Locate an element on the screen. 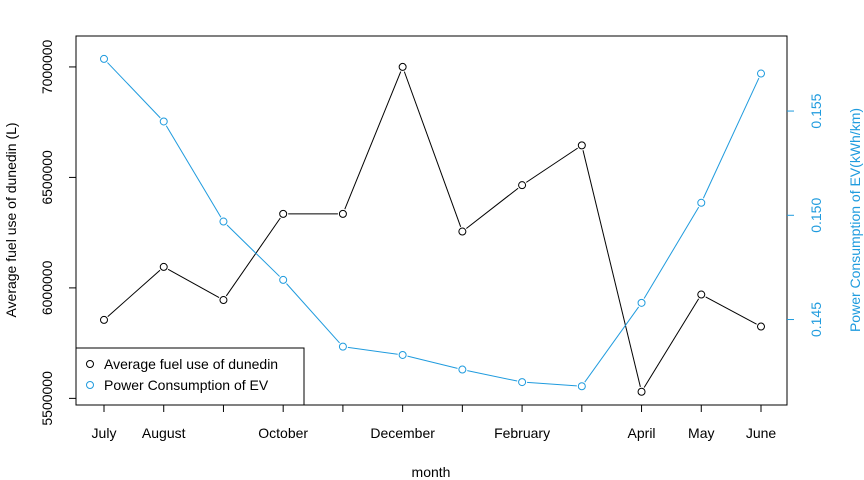  x-tick-label: October is located at coordinates (283, 433).